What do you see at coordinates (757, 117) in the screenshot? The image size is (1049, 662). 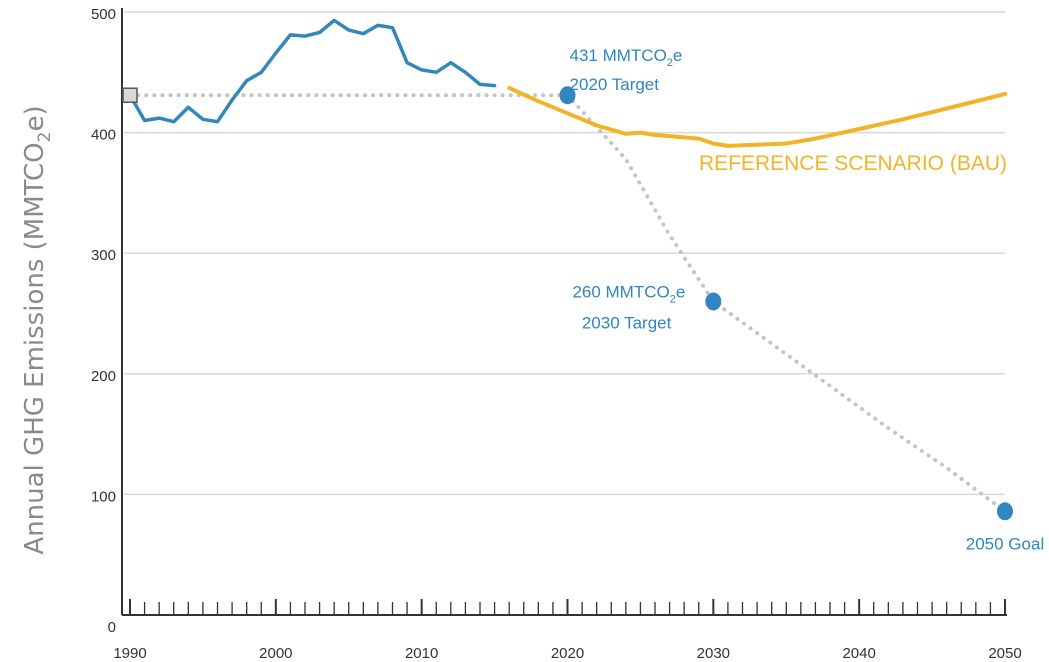 I see `series-reference` at bounding box center [757, 117].